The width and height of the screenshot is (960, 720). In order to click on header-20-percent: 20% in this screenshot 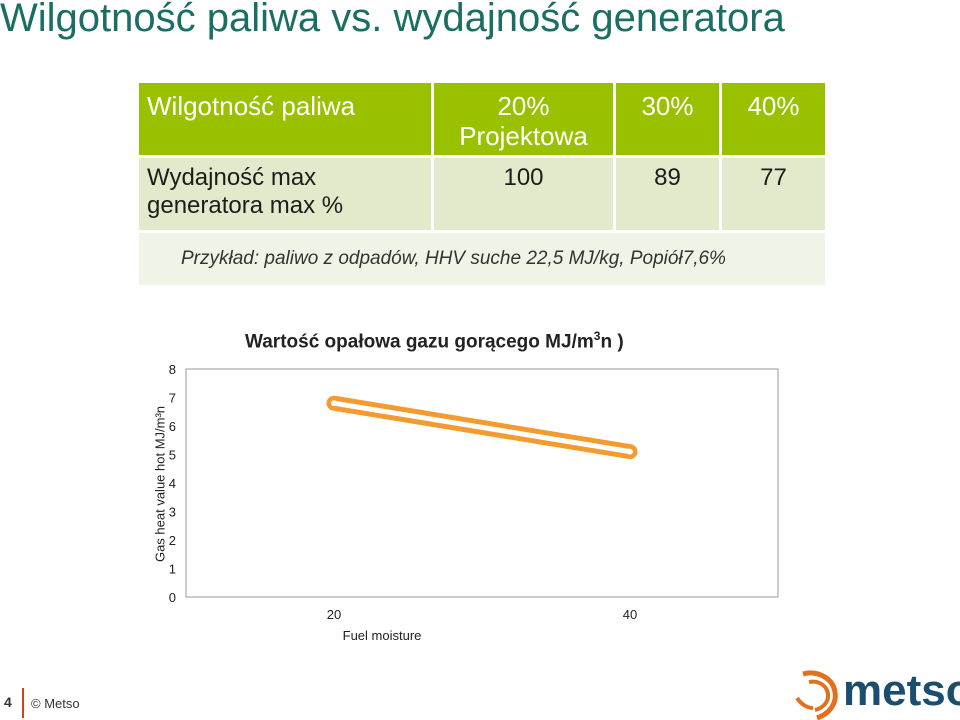, I will do `click(523, 106)`.